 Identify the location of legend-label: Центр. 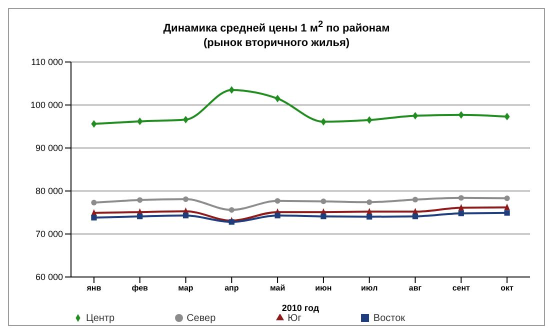
(100, 318).